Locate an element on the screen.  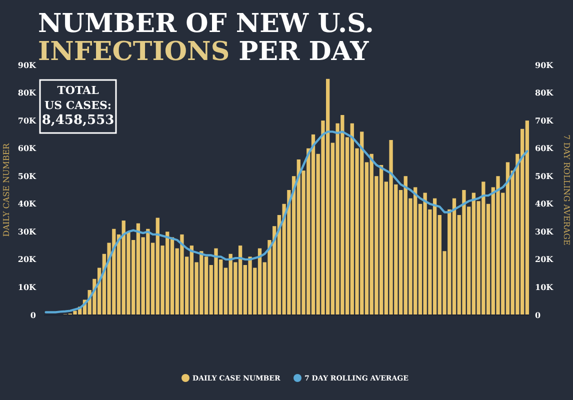
y2-tick-label: 0 is located at coordinates (538, 315).